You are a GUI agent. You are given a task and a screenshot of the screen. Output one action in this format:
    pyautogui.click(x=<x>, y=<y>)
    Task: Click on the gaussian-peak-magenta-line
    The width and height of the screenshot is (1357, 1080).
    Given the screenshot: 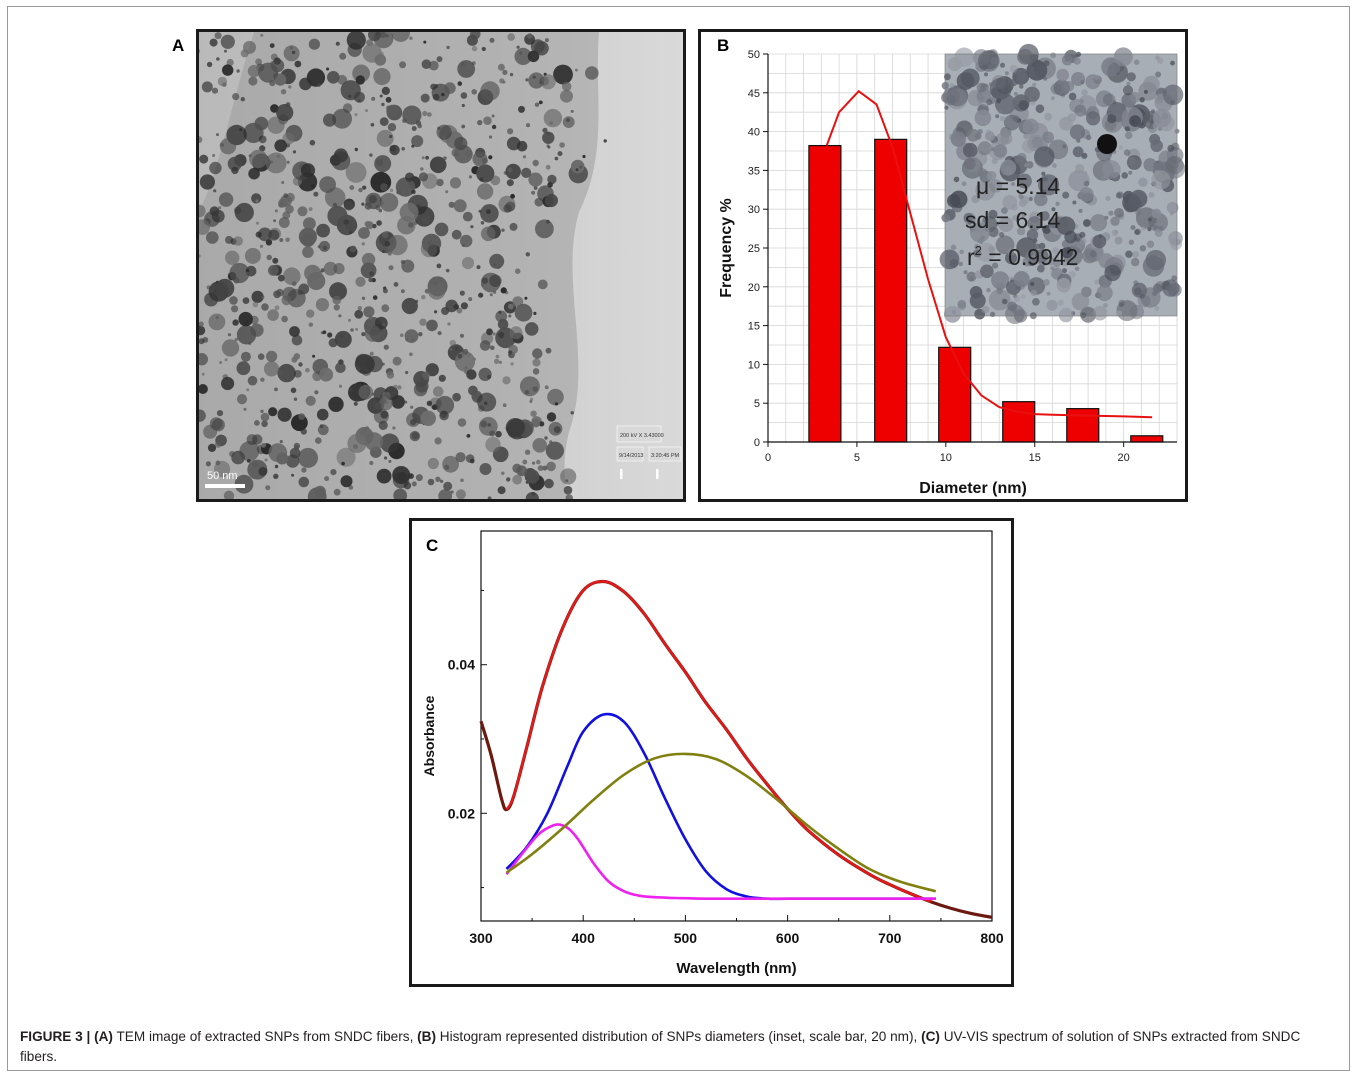 What is the action you would take?
    pyautogui.click(x=720, y=862)
    